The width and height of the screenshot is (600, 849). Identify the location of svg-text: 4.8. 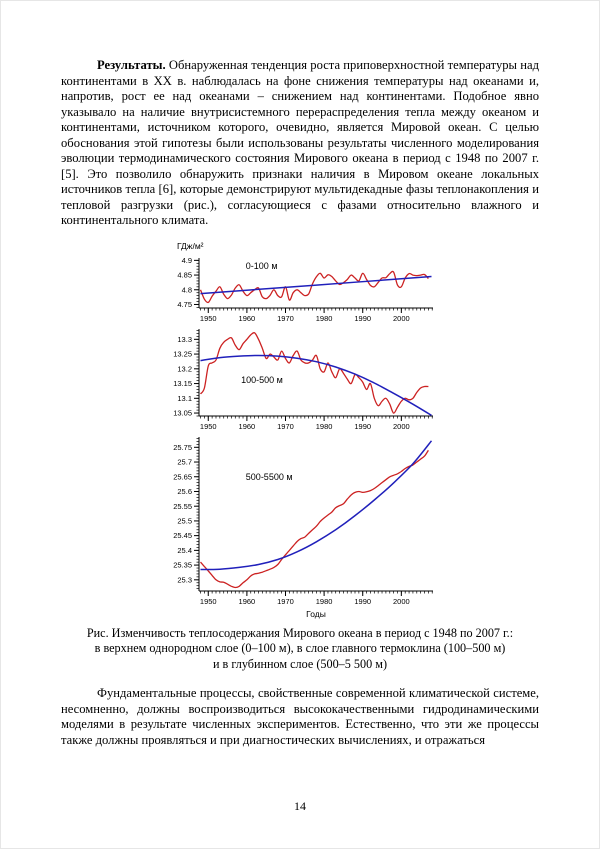
(187, 289).